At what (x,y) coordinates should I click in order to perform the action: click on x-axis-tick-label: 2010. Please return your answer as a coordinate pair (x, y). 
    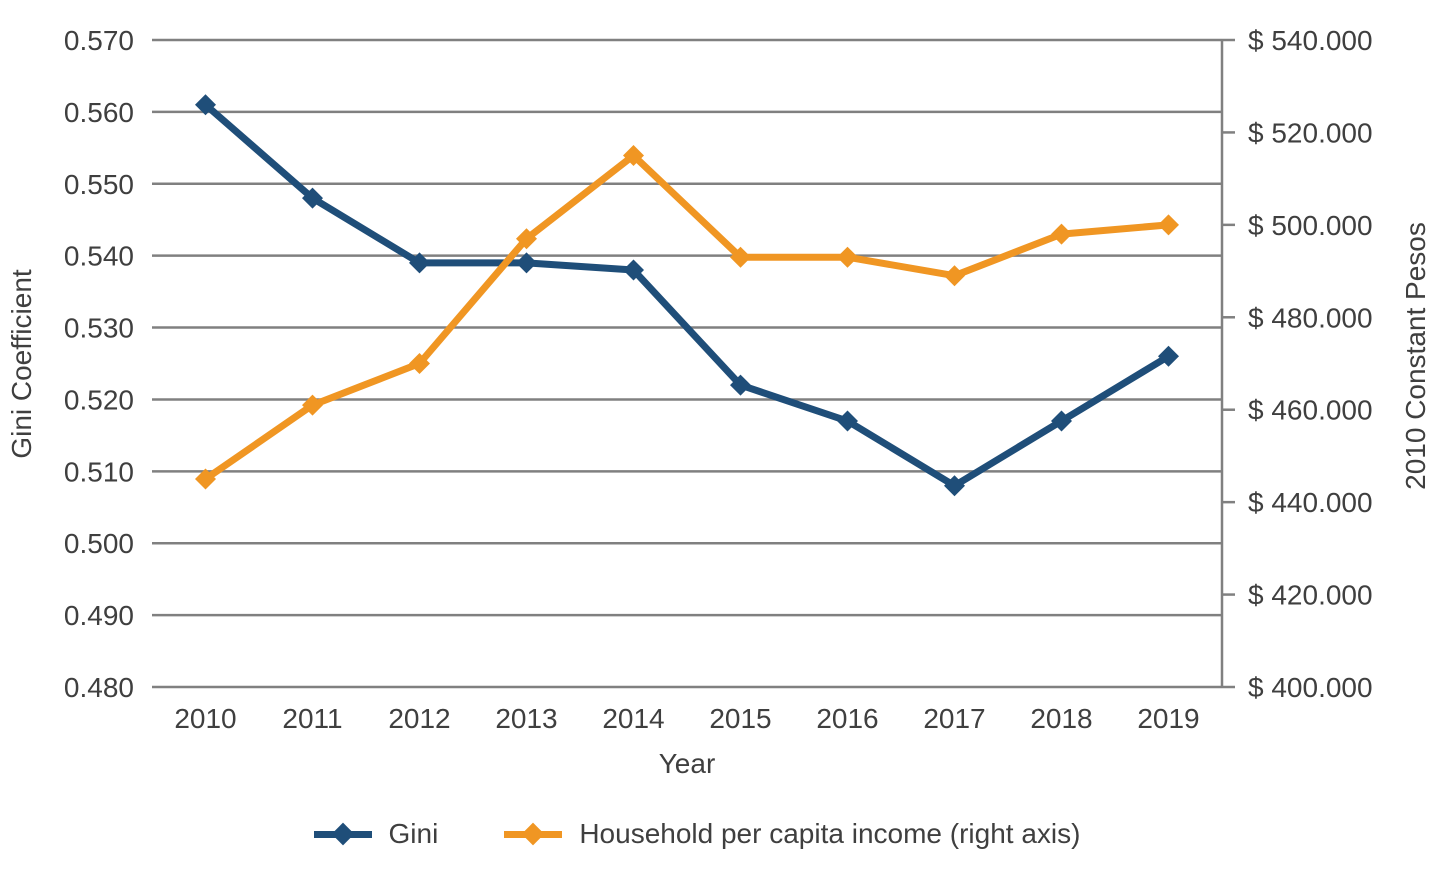
    Looking at the image, I should click on (205, 718).